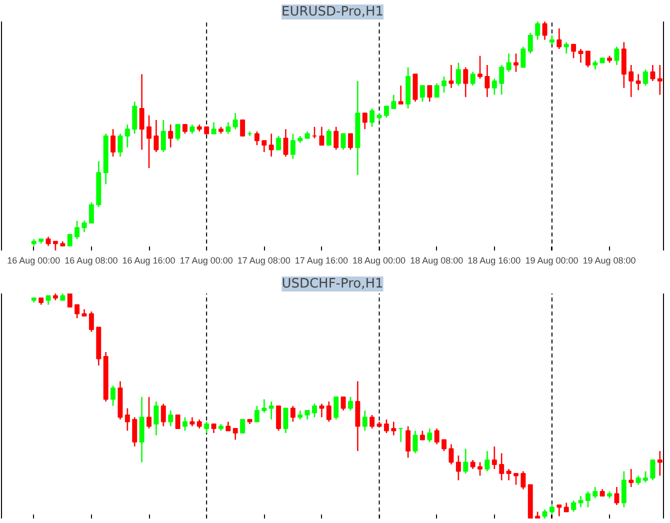 The height and width of the screenshot is (523, 670). I want to click on x-tick-label: 19 Aug 08:00, so click(609, 261).